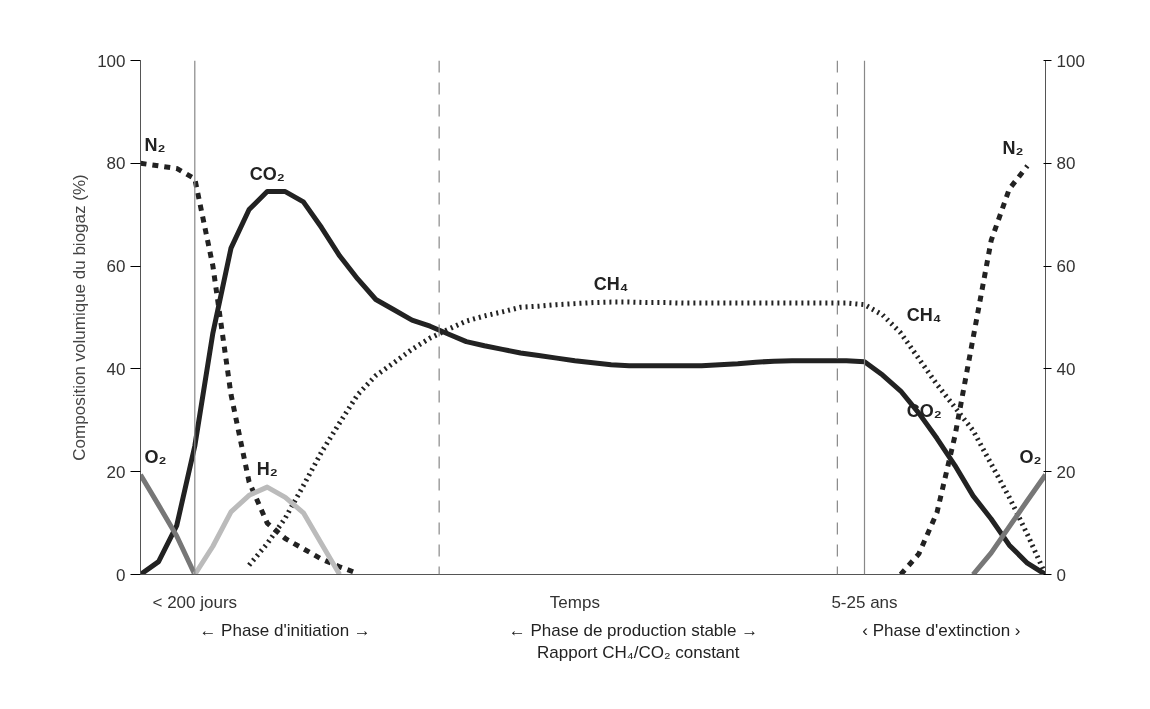  Describe the element at coordinates (116, 267) in the screenshot. I see `y-tick-label: 60` at that location.